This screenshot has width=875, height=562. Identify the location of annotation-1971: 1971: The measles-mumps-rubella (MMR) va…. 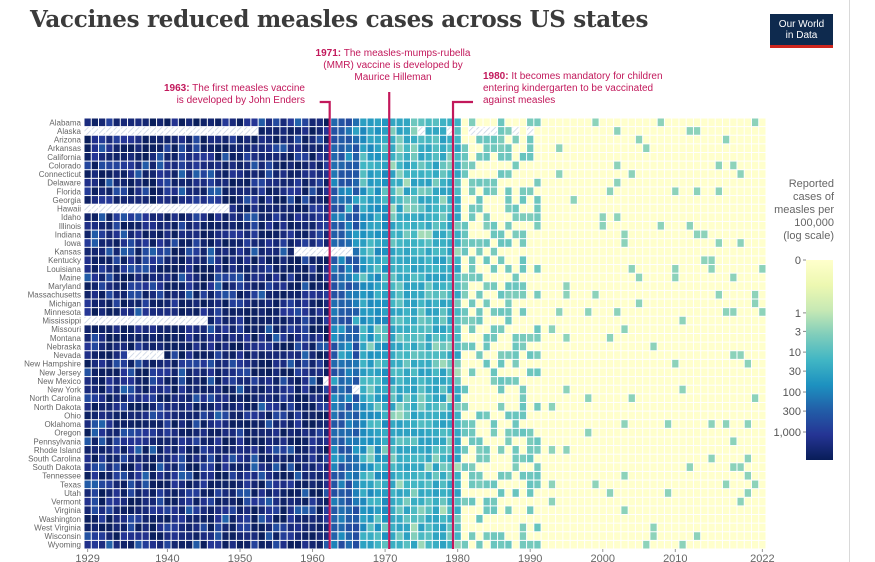
(393, 66).